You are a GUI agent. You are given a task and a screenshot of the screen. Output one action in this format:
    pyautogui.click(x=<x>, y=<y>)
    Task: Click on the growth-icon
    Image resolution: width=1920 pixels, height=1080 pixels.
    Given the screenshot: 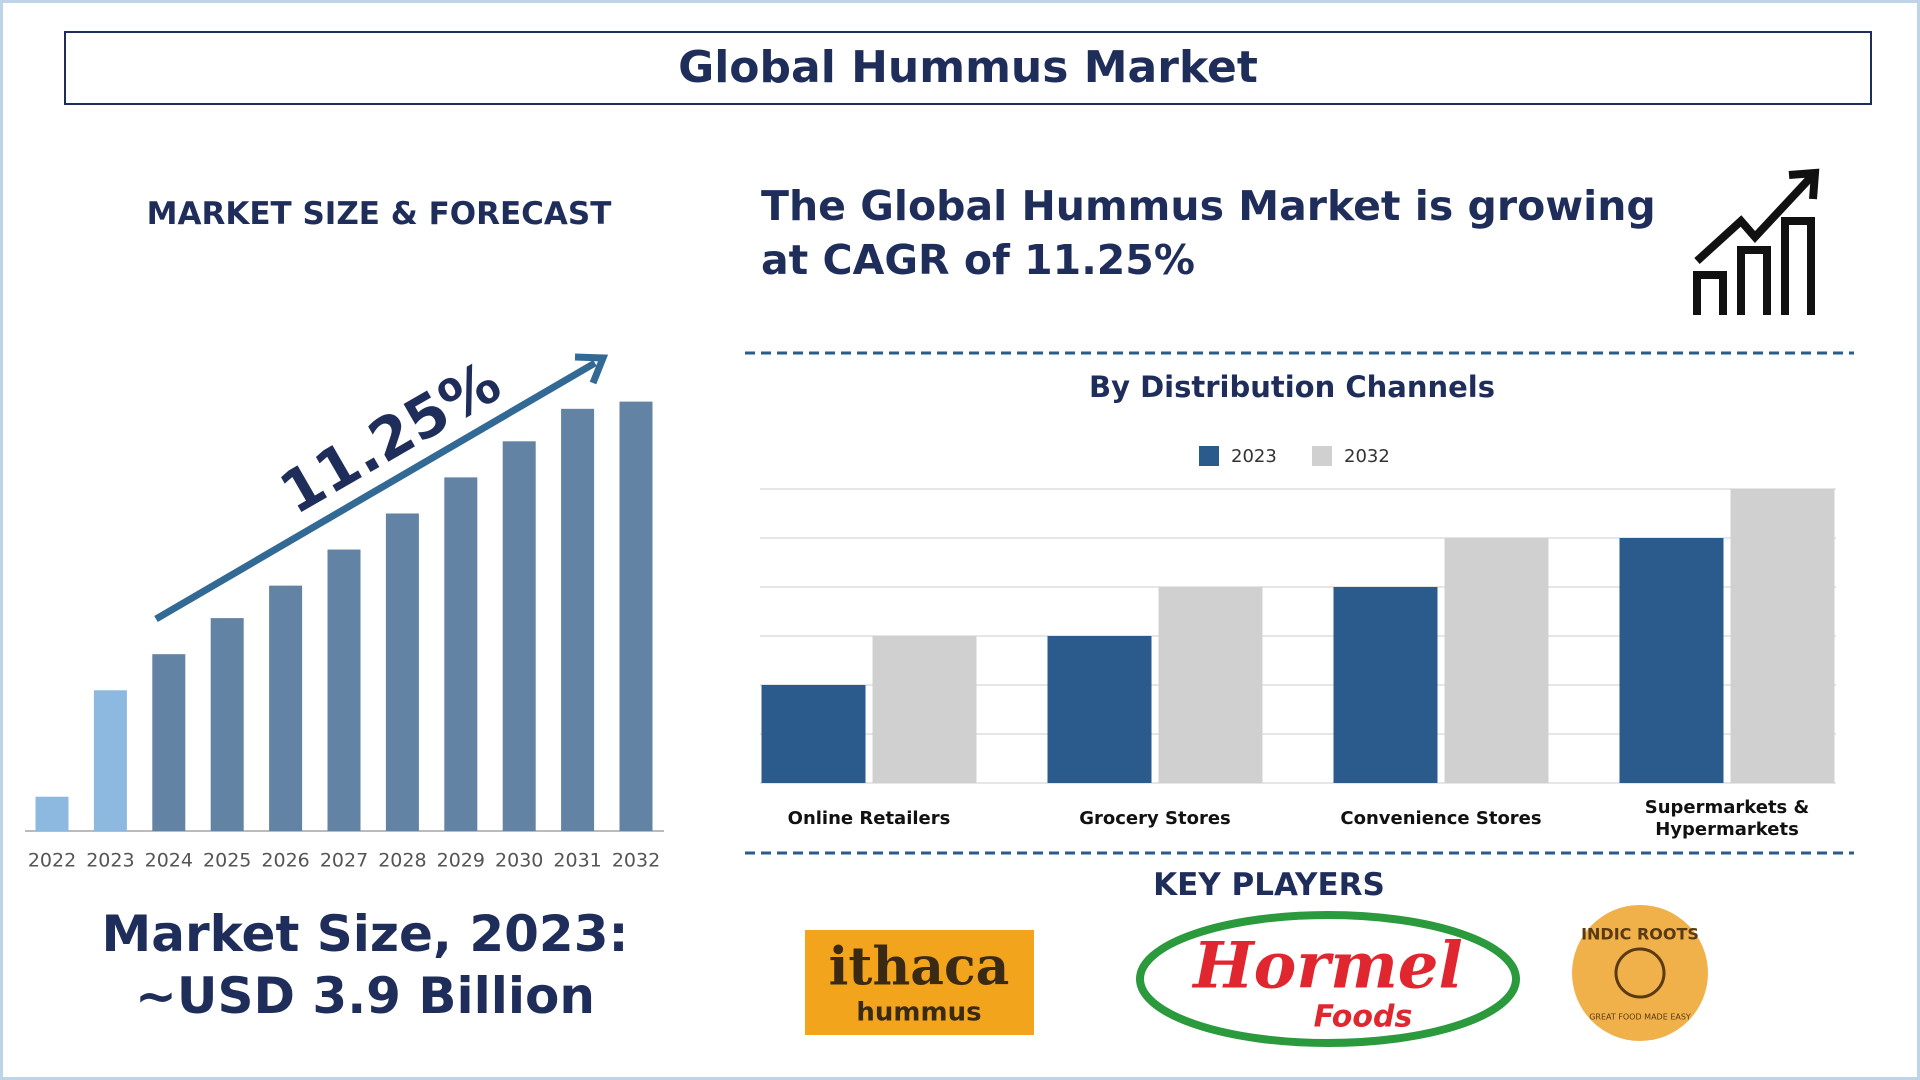 What is the action you would take?
    pyautogui.click(x=1756, y=241)
    